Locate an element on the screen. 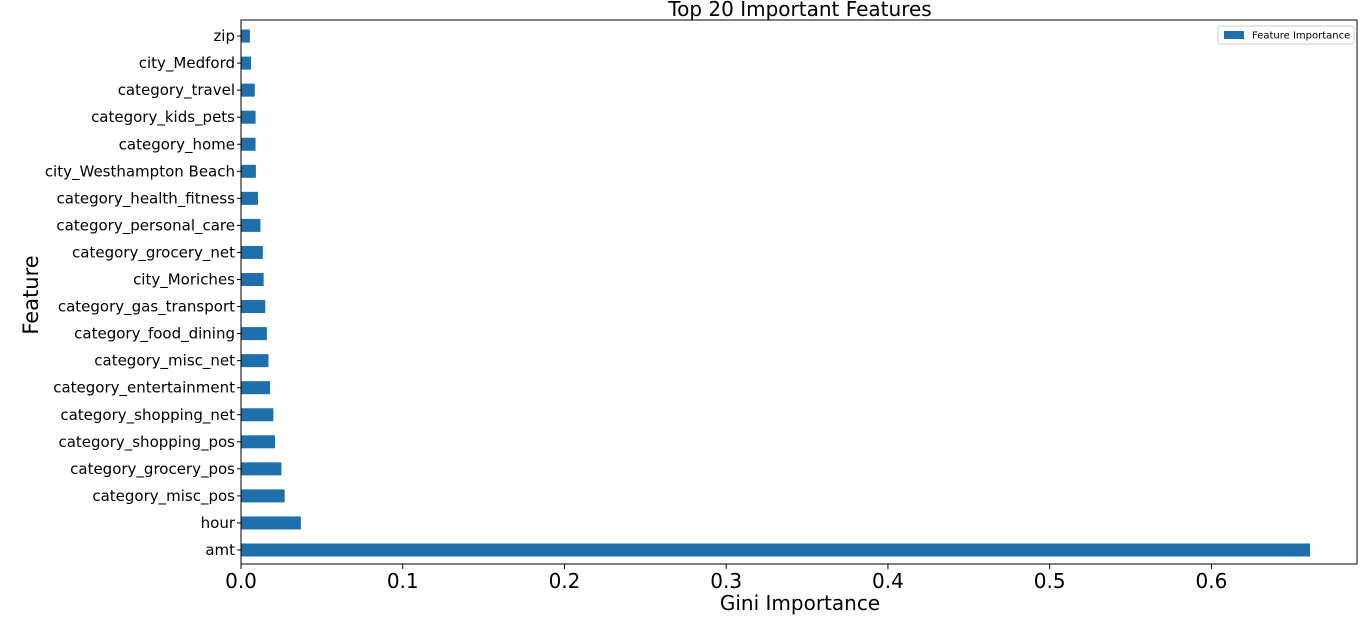 The height and width of the screenshot is (623, 1372). y-tick-label: category_shopping_net is located at coordinates (147, 415).